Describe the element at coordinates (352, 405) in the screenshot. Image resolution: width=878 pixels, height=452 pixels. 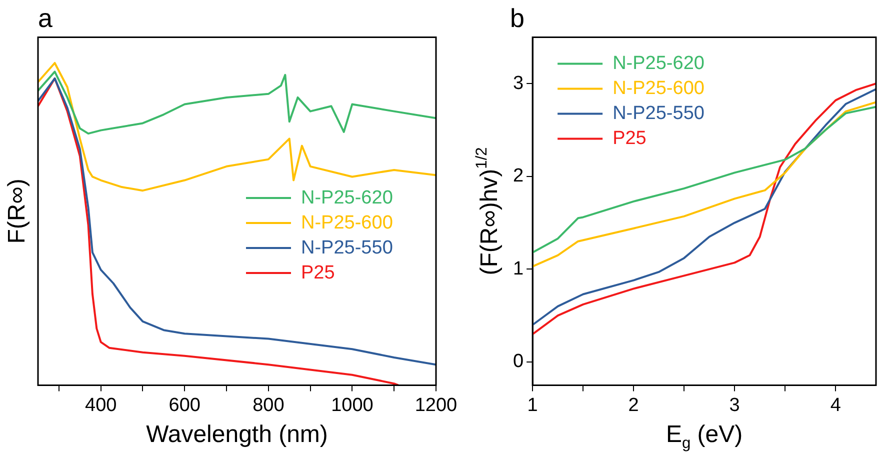
I see `x-tick-label: 1000` at that location.